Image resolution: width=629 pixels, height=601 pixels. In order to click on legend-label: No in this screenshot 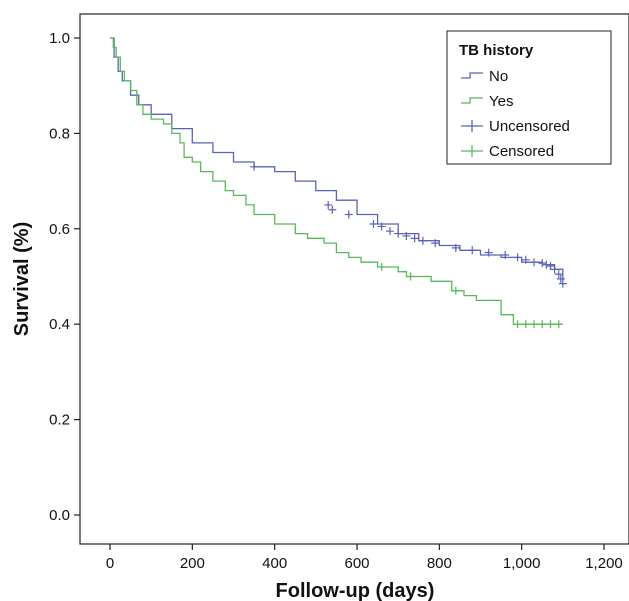, I will do `click(498, 76)`.